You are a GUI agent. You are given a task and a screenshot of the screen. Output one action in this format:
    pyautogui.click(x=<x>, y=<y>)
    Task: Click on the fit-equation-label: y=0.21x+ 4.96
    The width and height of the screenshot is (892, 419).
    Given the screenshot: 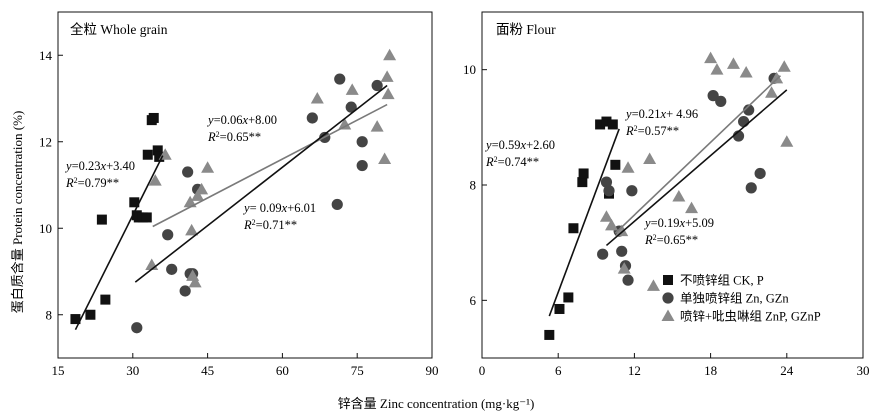 What is the action you would take?
    pyautogui.click(x=661, y=114)
    